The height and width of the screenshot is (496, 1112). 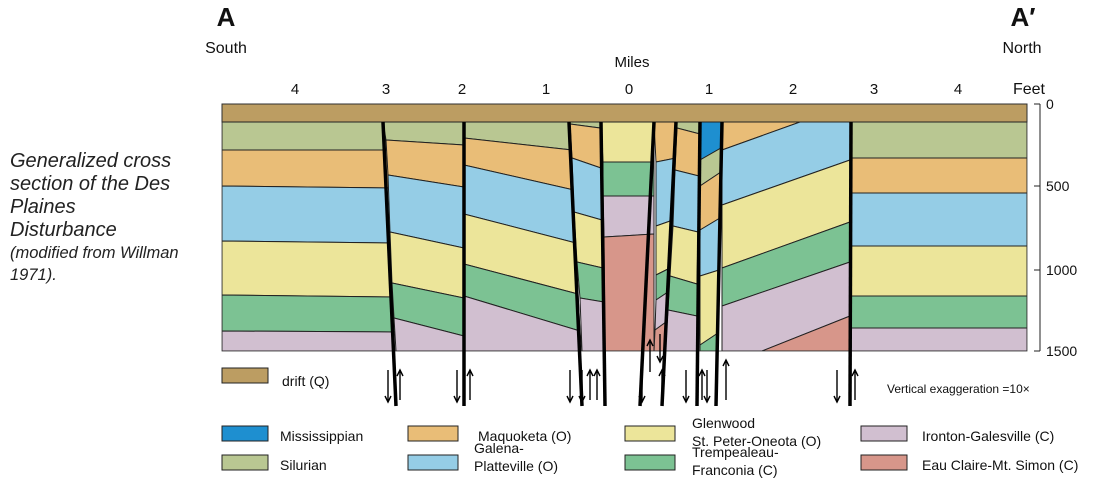 I want to click on legend-label-silurian: Silurian, so click(x=303, y=465).